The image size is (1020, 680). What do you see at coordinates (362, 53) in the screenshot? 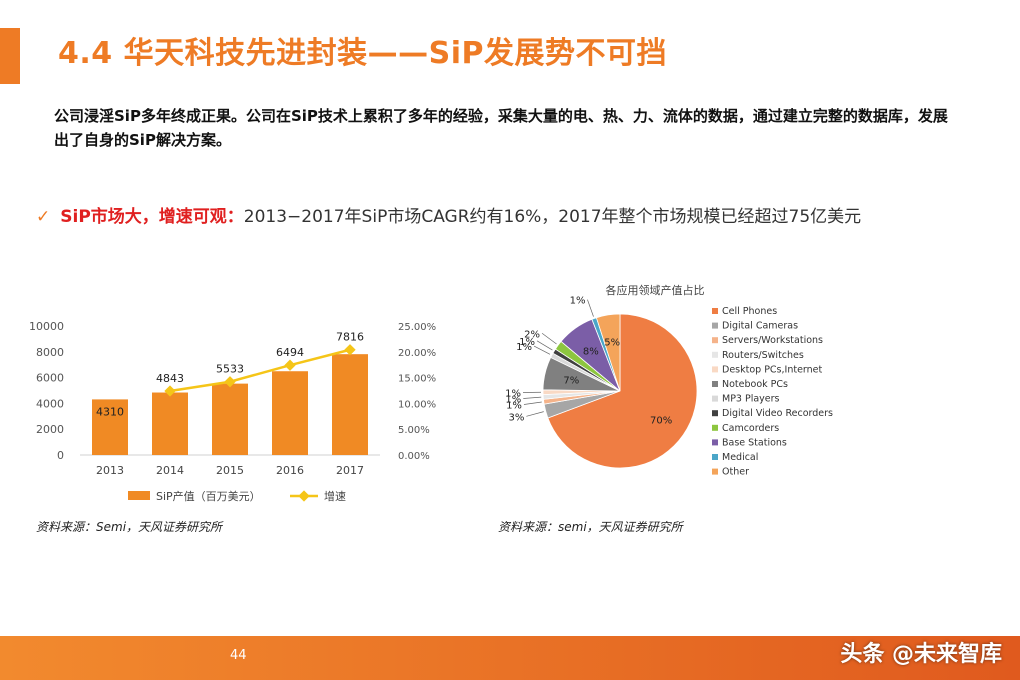
I see `page-title: 4.4 华天科技先进封装——SiP发展势不可挡` at bounding box center [362, 53].